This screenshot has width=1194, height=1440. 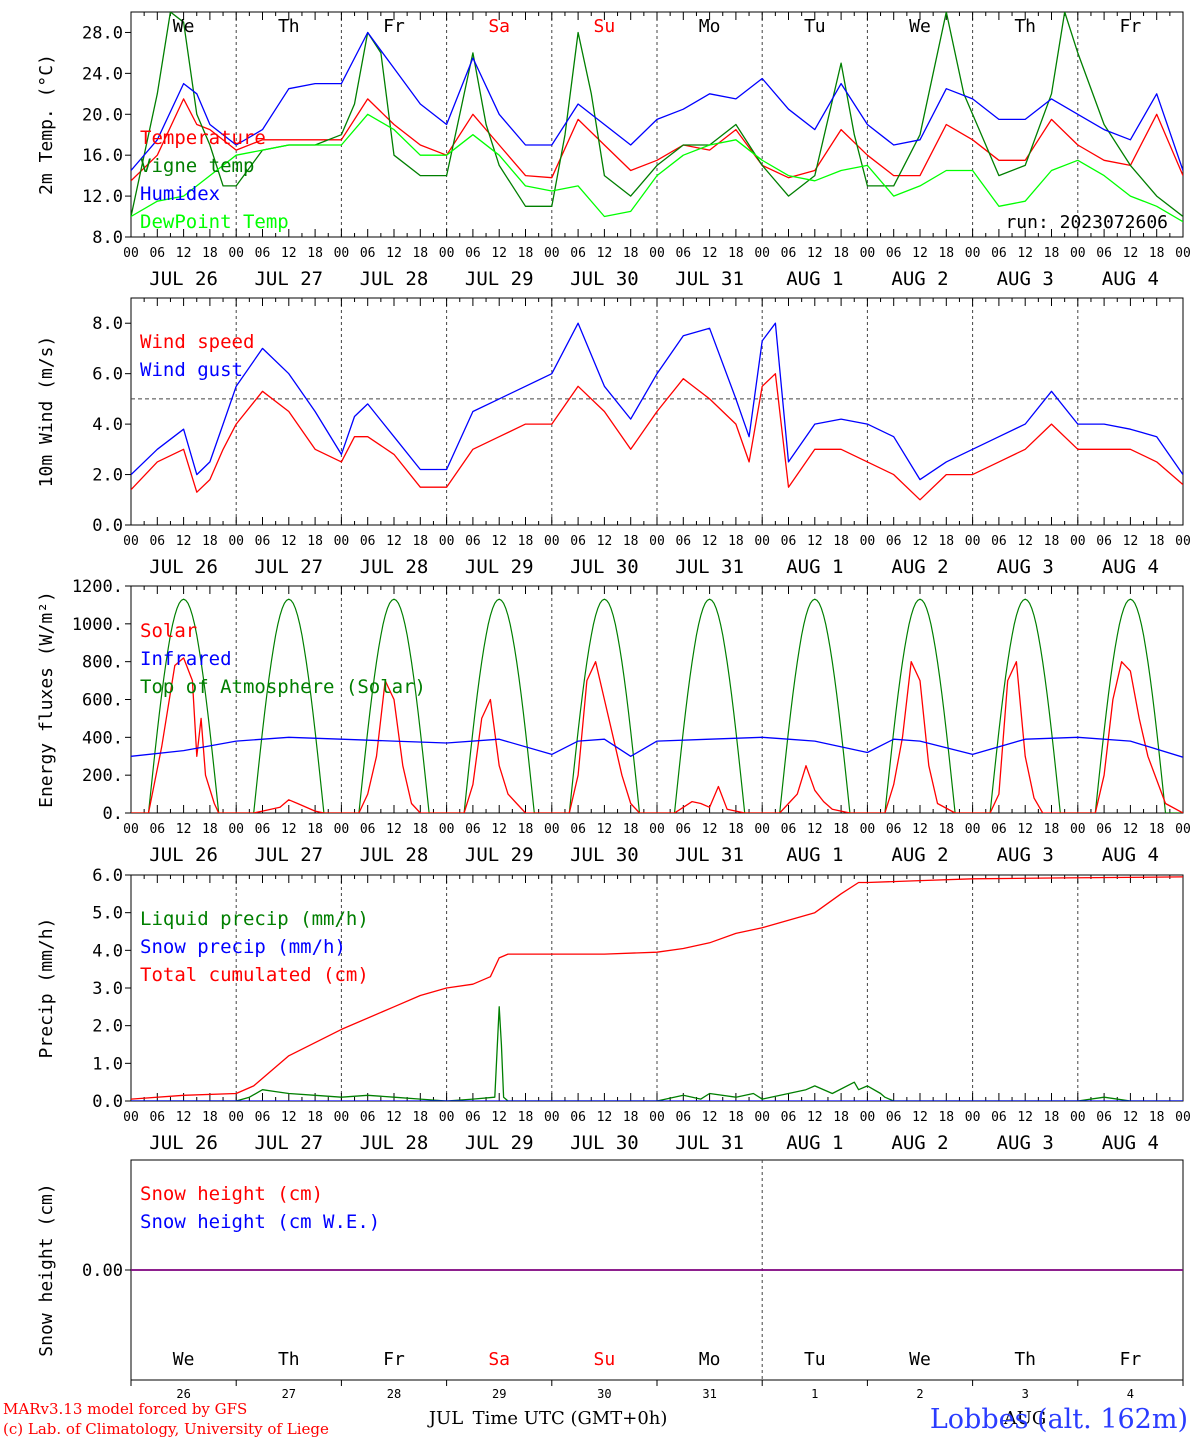 I want to click on day-label: JUL 30, so click(x=604, y=1143).